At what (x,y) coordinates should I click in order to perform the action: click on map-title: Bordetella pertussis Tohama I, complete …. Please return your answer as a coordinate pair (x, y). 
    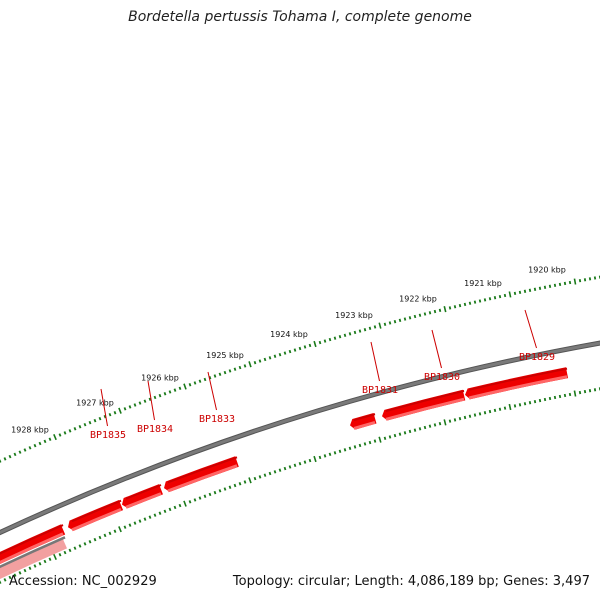
    Looking at the image, I should click on (300, 17).